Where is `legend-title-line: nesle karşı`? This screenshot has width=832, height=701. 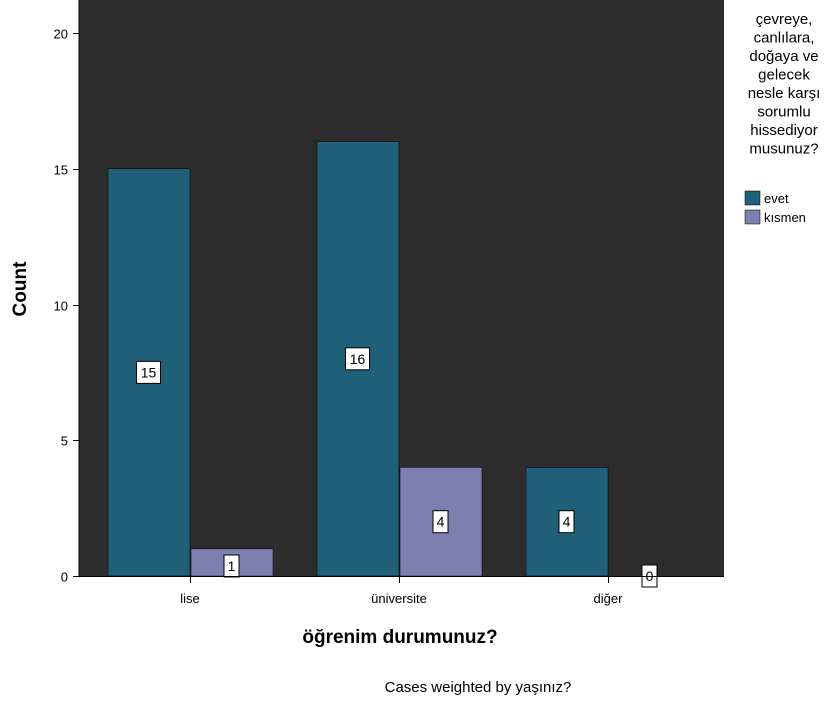 legend-title-line: nesle karşı is located at coordinates (784, 93).